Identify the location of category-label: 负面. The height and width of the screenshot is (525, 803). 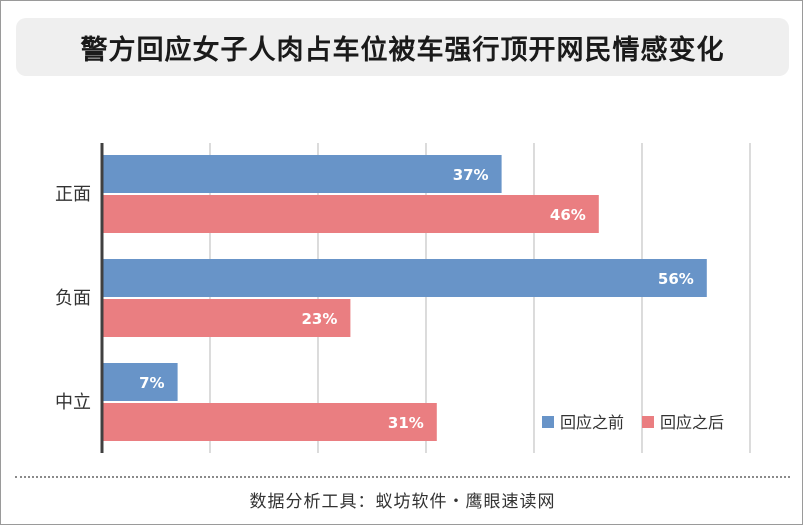
(73, 298).